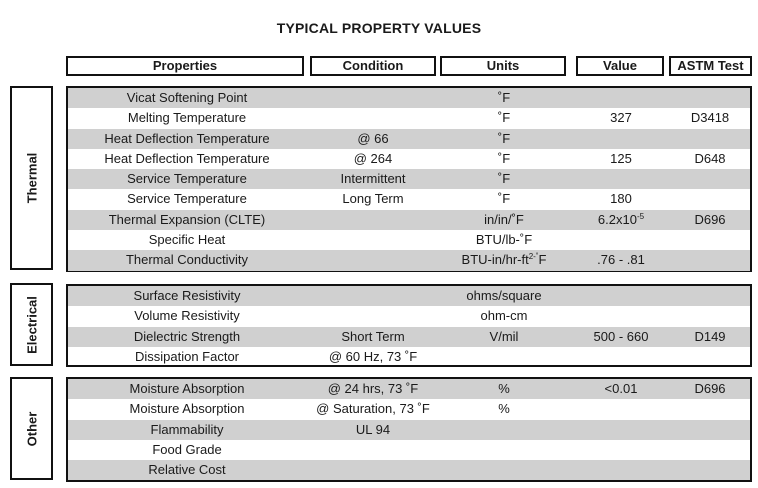 The height and width of the screenshot is (488, 758). What do you see at coordinates (621, 118) in the screenshot?
I see `value-cell: 327` at bounding box center [621, 118].